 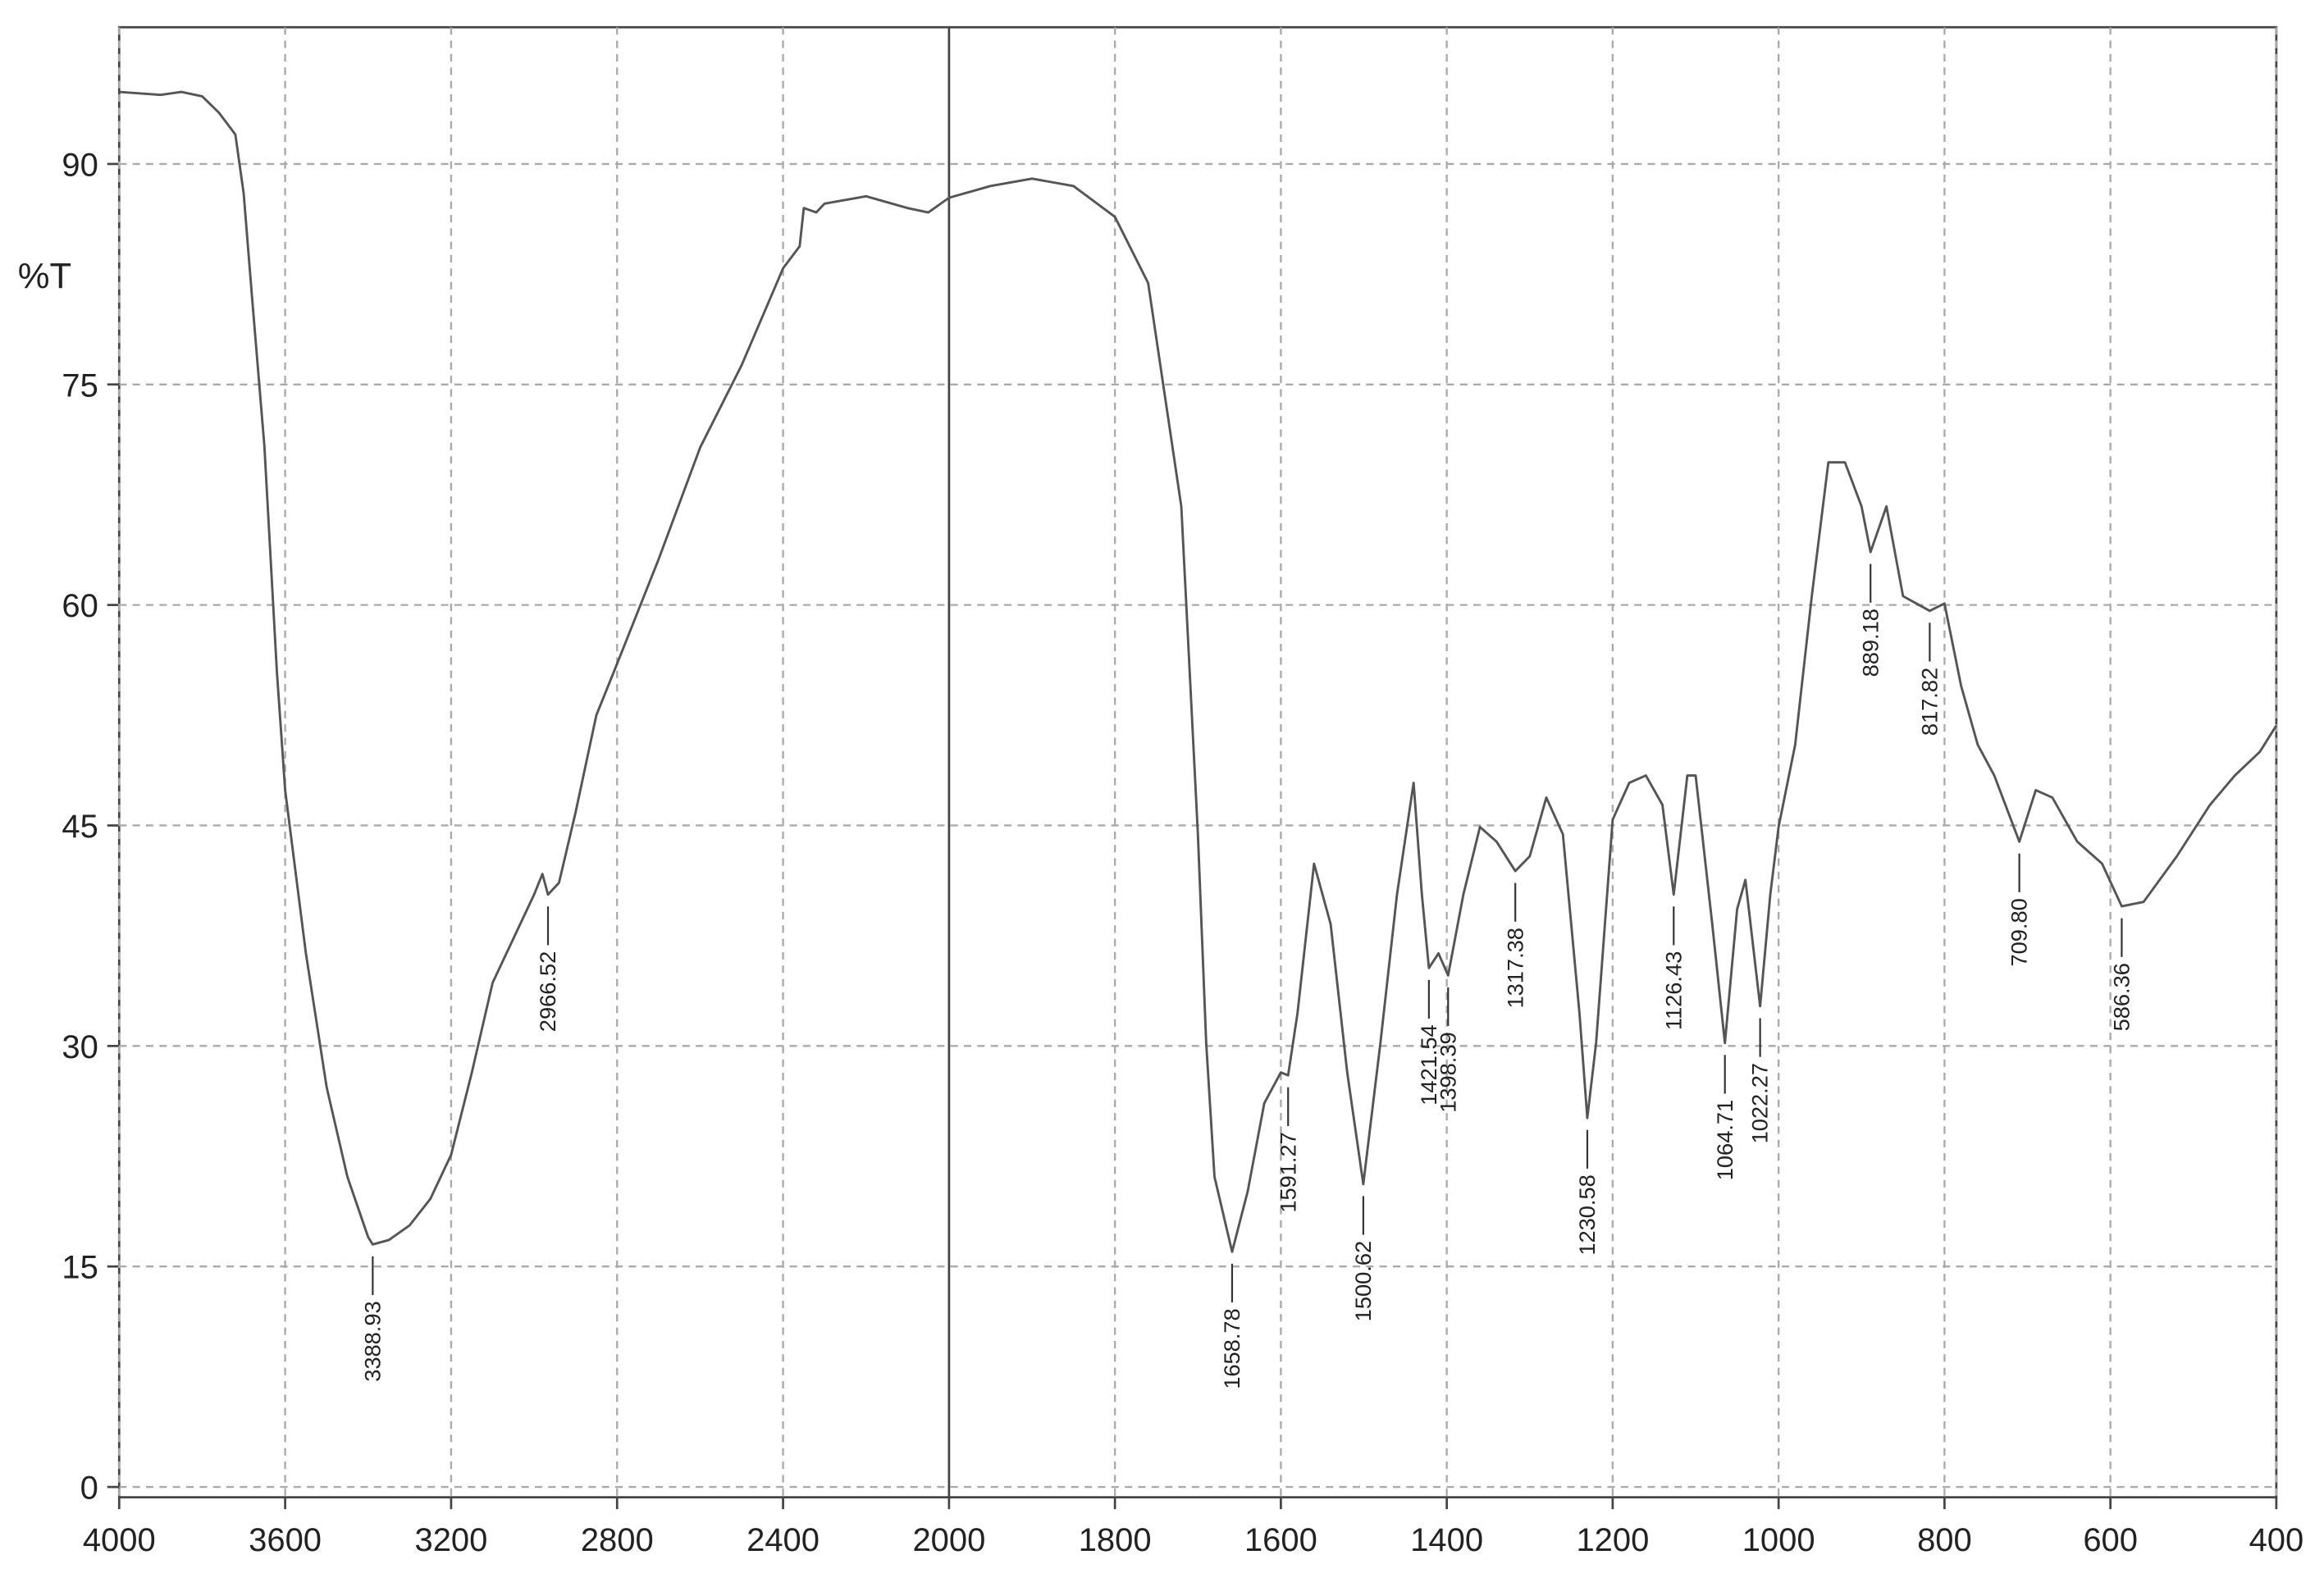 I want to click on peak-label: 817.82, so click(x=1929, y=702).